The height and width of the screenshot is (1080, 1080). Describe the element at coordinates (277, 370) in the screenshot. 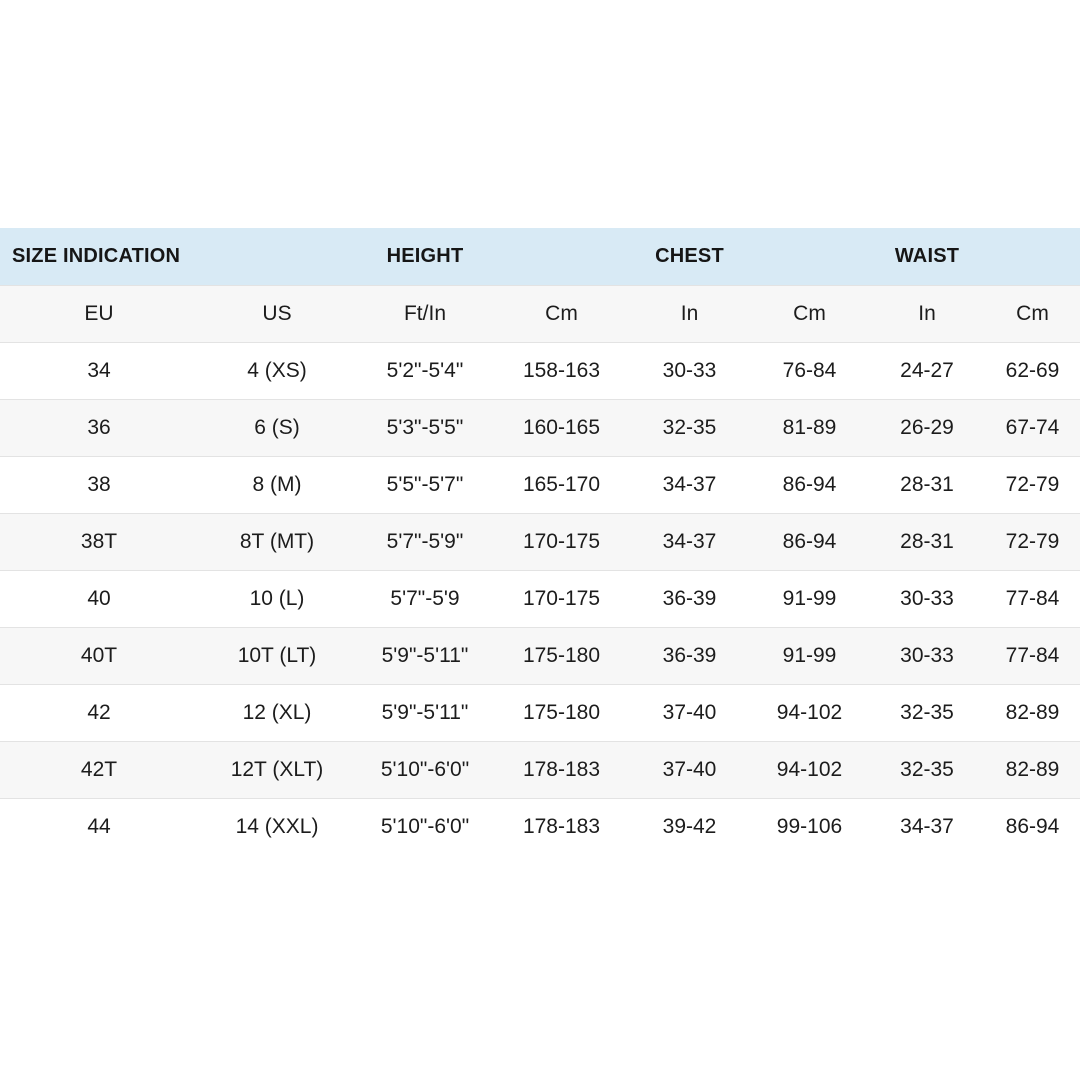

I see `size-cell: 4 (XS)` at that location.